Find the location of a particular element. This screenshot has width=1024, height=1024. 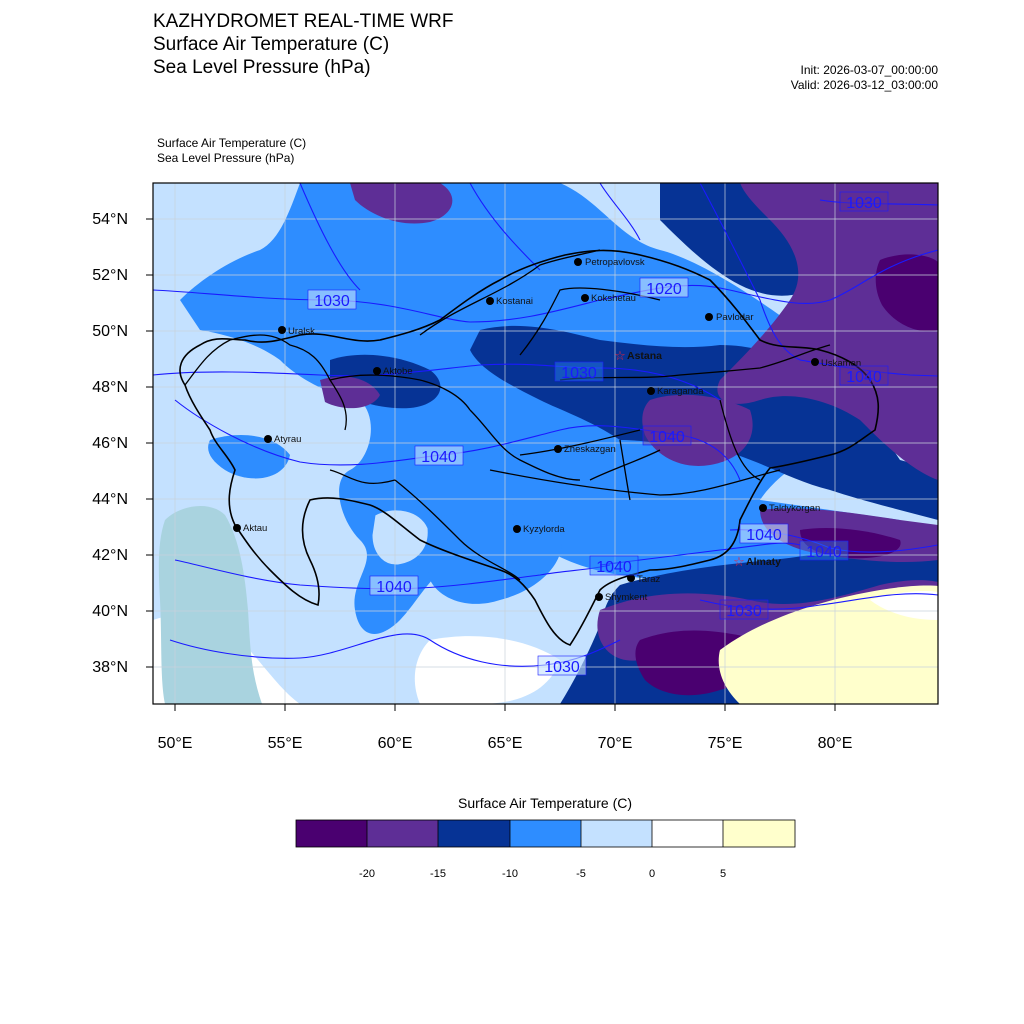

lat-label: 54°N is located at coordinates (110, 219).